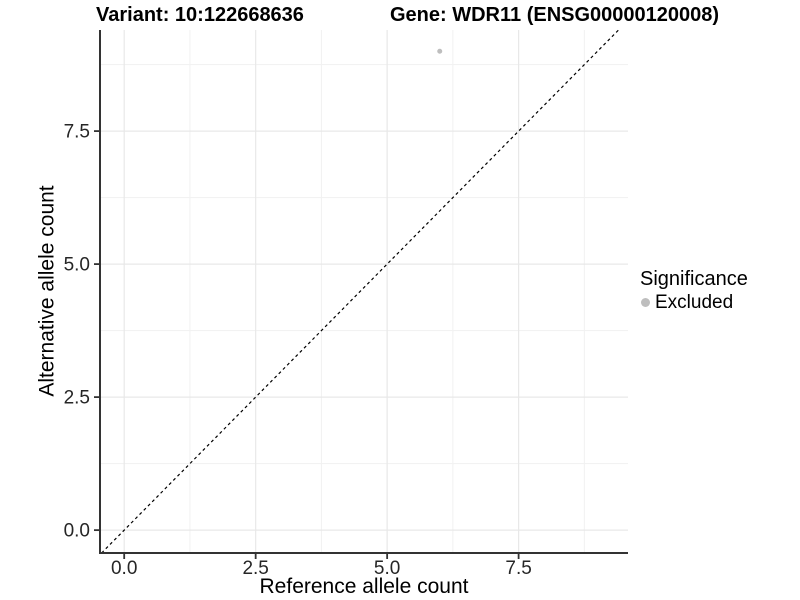 The height and width of the screenshot is (600, 800). I want to click on x-tick-label: 2.5, so click(255, 568).